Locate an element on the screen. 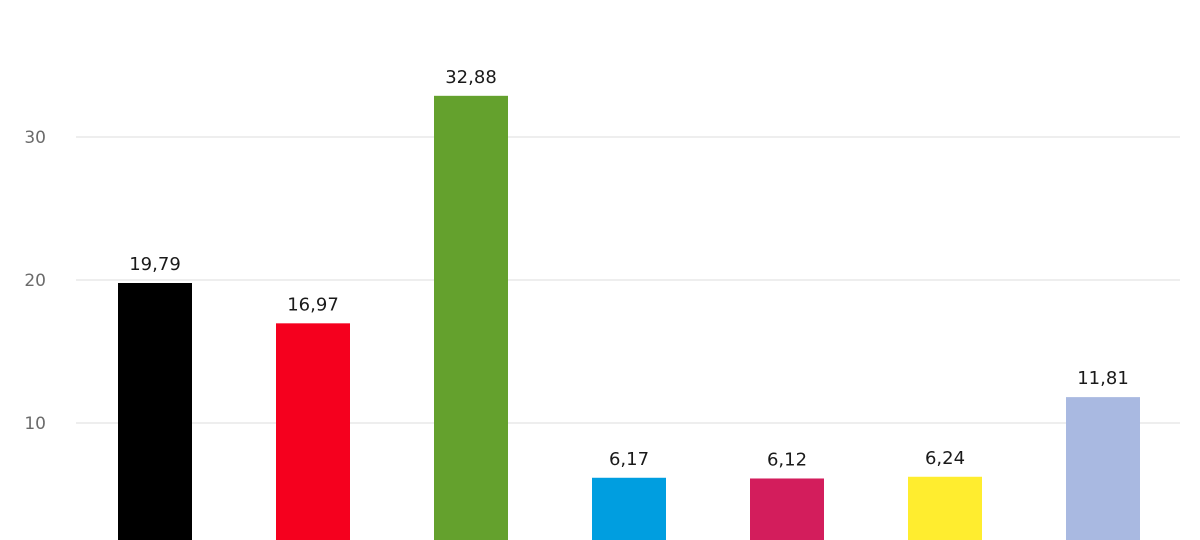 Image resolution: width=1200 pixels, height=540 pixels. data-label-3: 32,88 is located at coordinates (471, 77).